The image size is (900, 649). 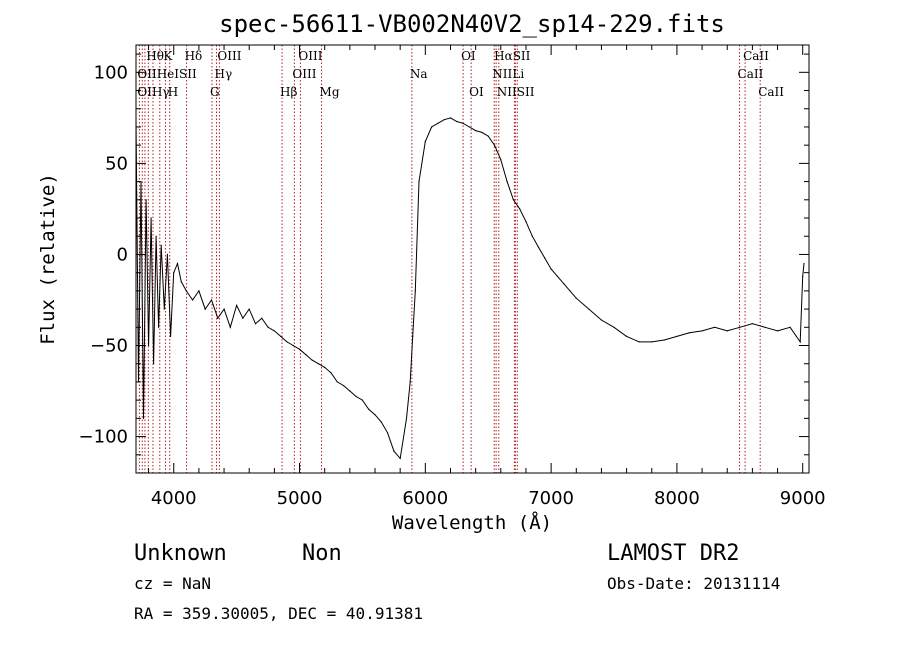 I want to click on line-label: OIIHeISII, so click(x=167, y=74).